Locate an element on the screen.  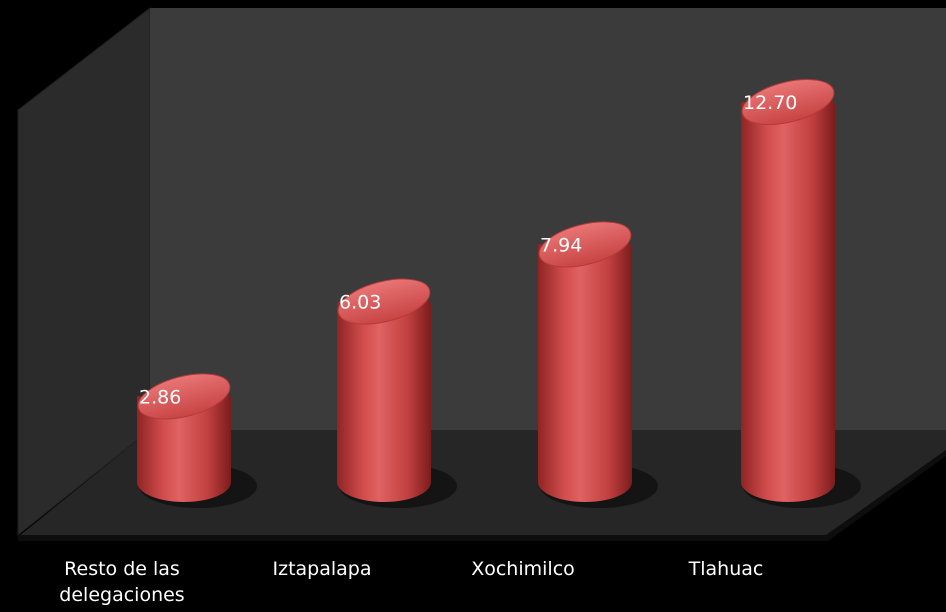
bar-3: 12.70 is located at coordinates (801, 293).